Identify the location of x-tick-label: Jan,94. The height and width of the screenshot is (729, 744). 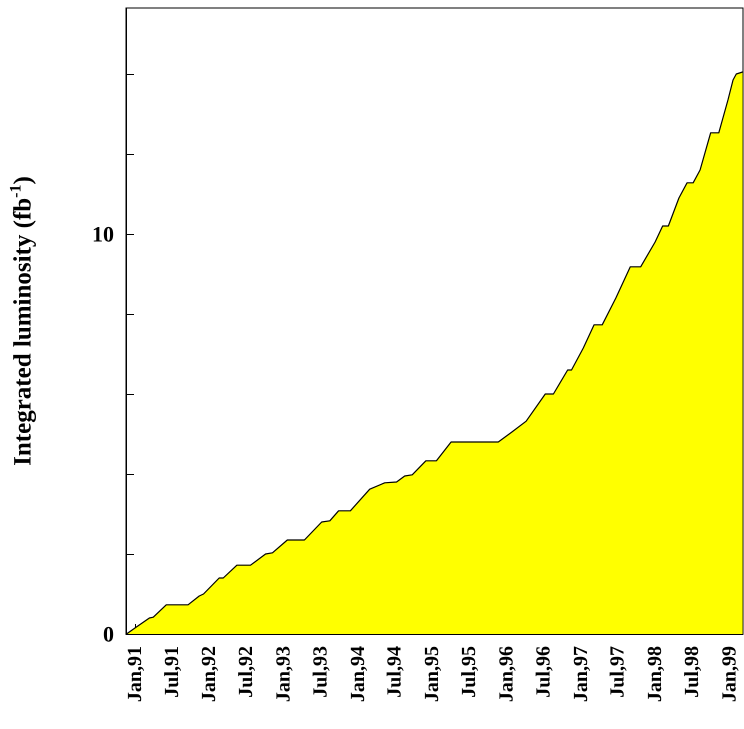
(357, 674).